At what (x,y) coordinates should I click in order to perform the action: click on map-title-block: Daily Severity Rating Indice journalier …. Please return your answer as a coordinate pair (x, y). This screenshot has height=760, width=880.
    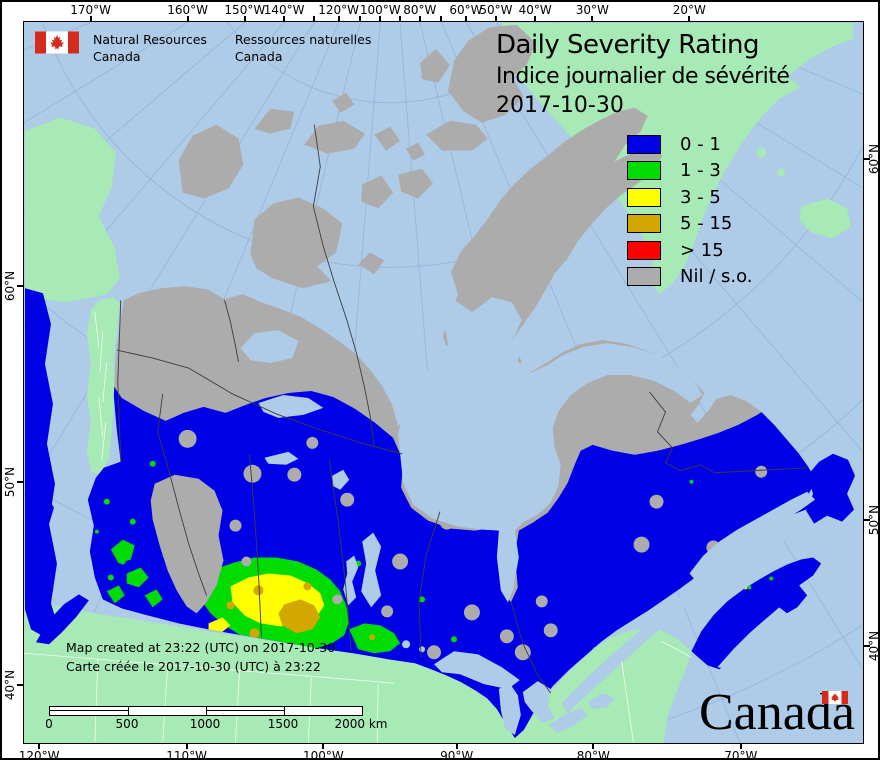
    Looking at the image, I should click on (643, 74).